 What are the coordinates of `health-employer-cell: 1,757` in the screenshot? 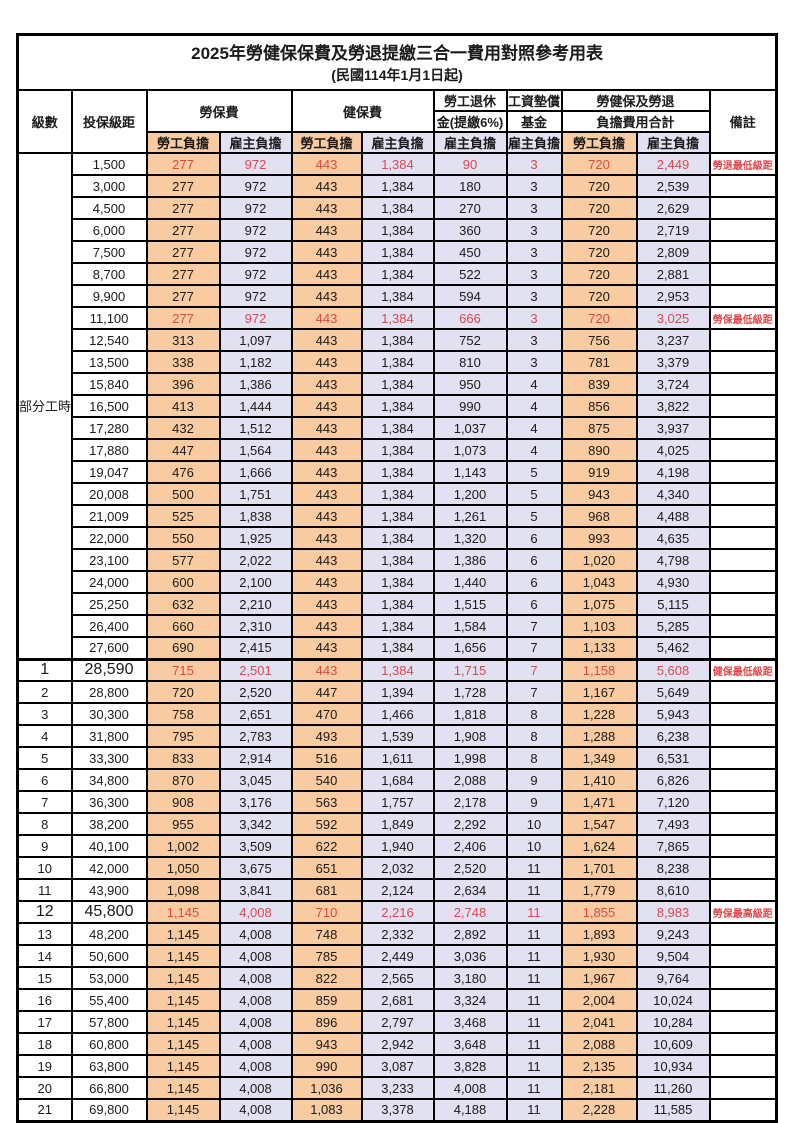 It's located at (397, 802).